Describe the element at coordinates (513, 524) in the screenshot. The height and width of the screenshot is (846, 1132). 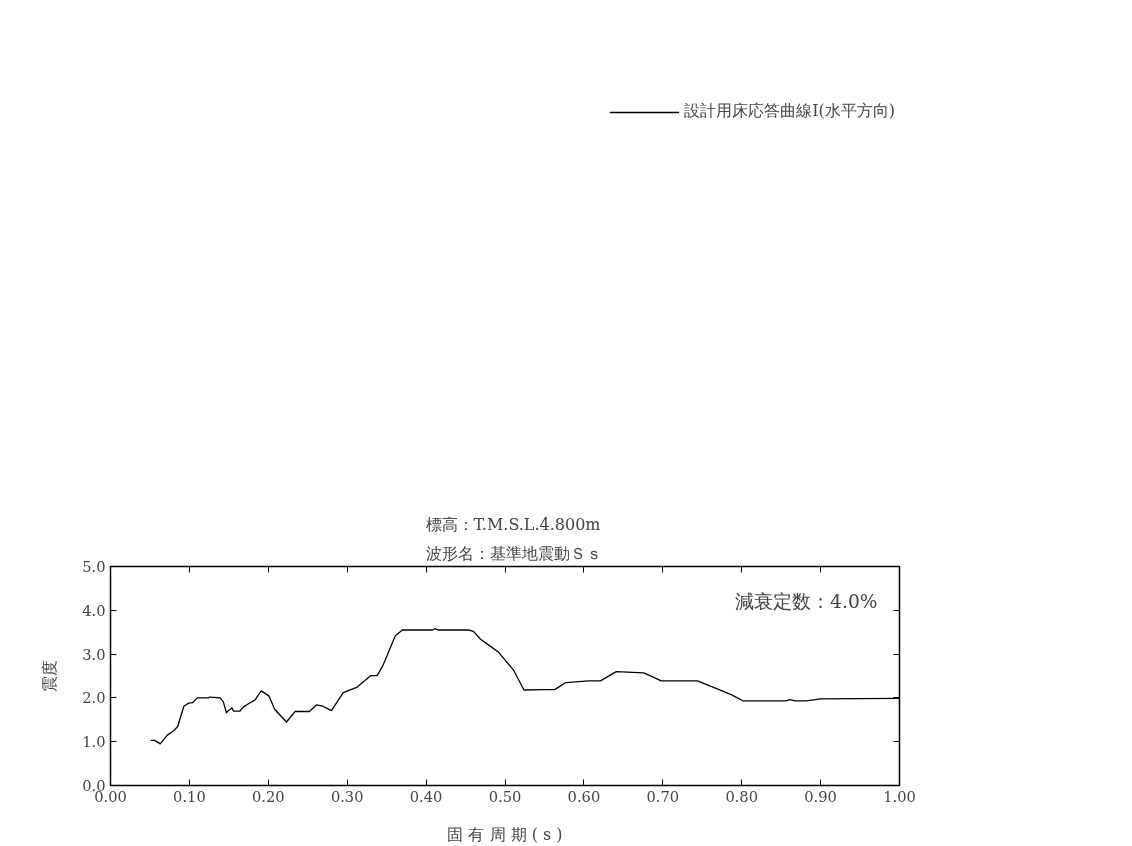
I see `text: 標高：T.M.S.L.4.800m` at that location.